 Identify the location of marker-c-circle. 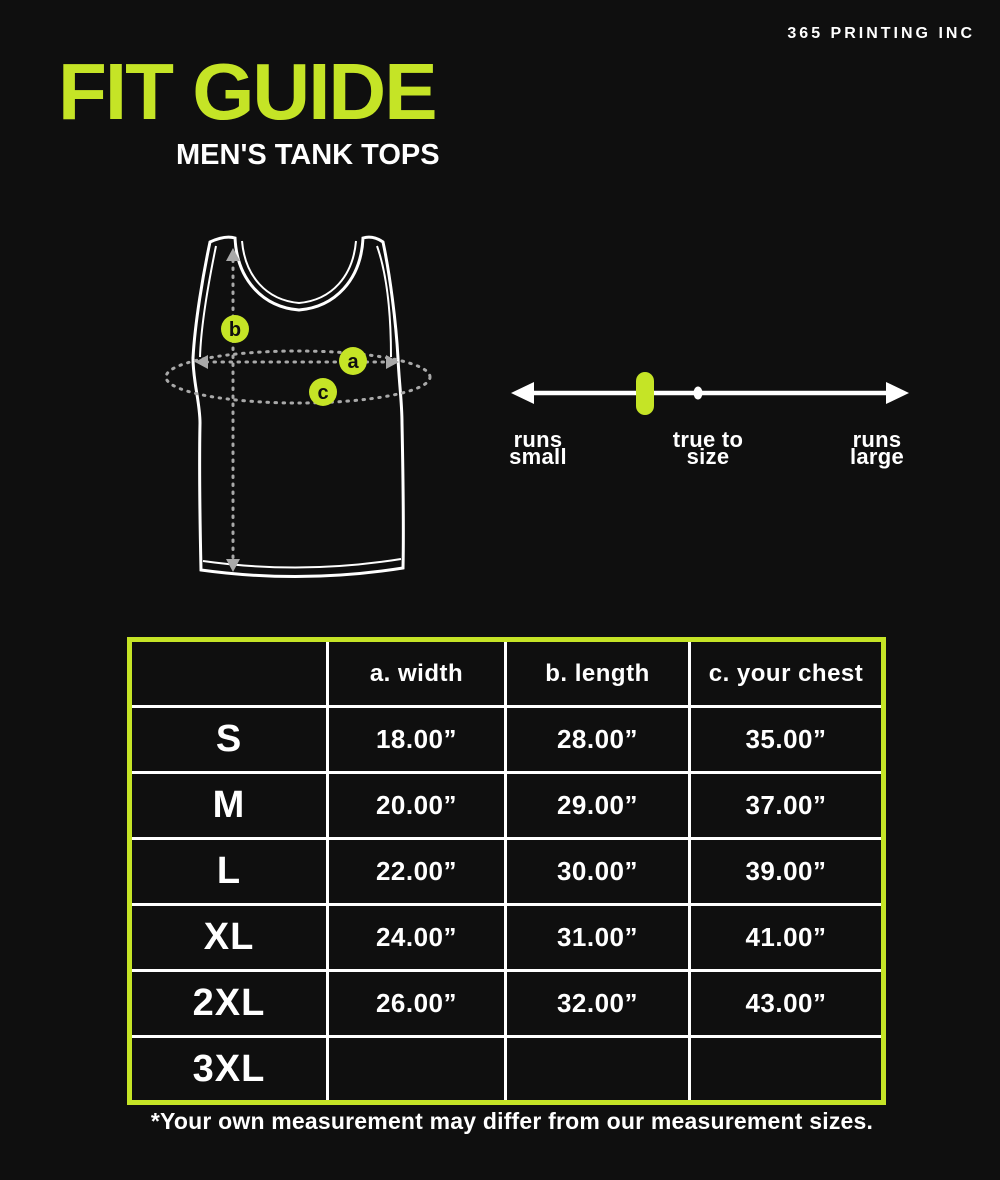
(323, 392).